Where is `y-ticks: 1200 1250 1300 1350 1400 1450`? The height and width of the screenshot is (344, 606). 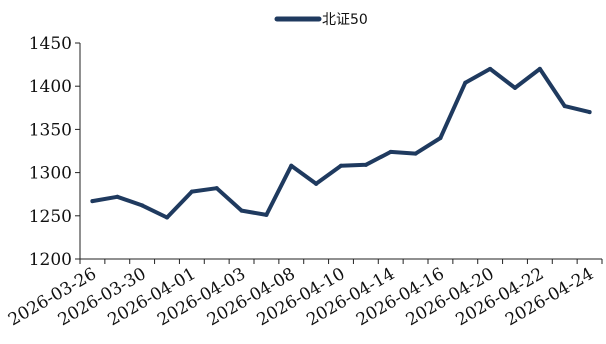 y-ticks: 1200 1250 1300 1350 1400 1450 is located at coordinates (54, 152).